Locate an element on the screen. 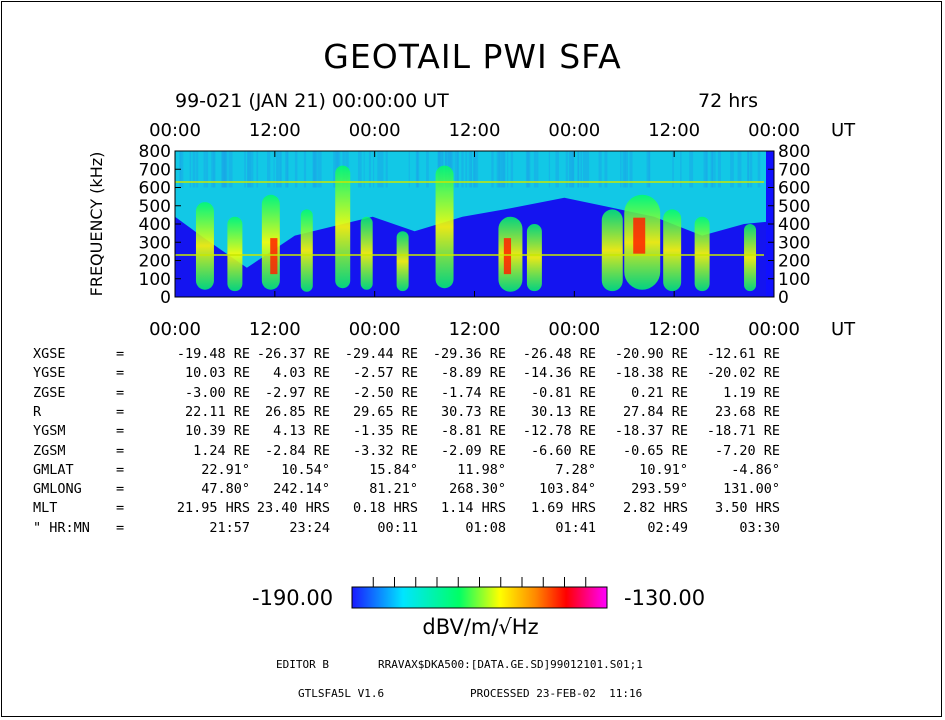  y-tick-label-left: 500 is located at coordinates (155, 207).